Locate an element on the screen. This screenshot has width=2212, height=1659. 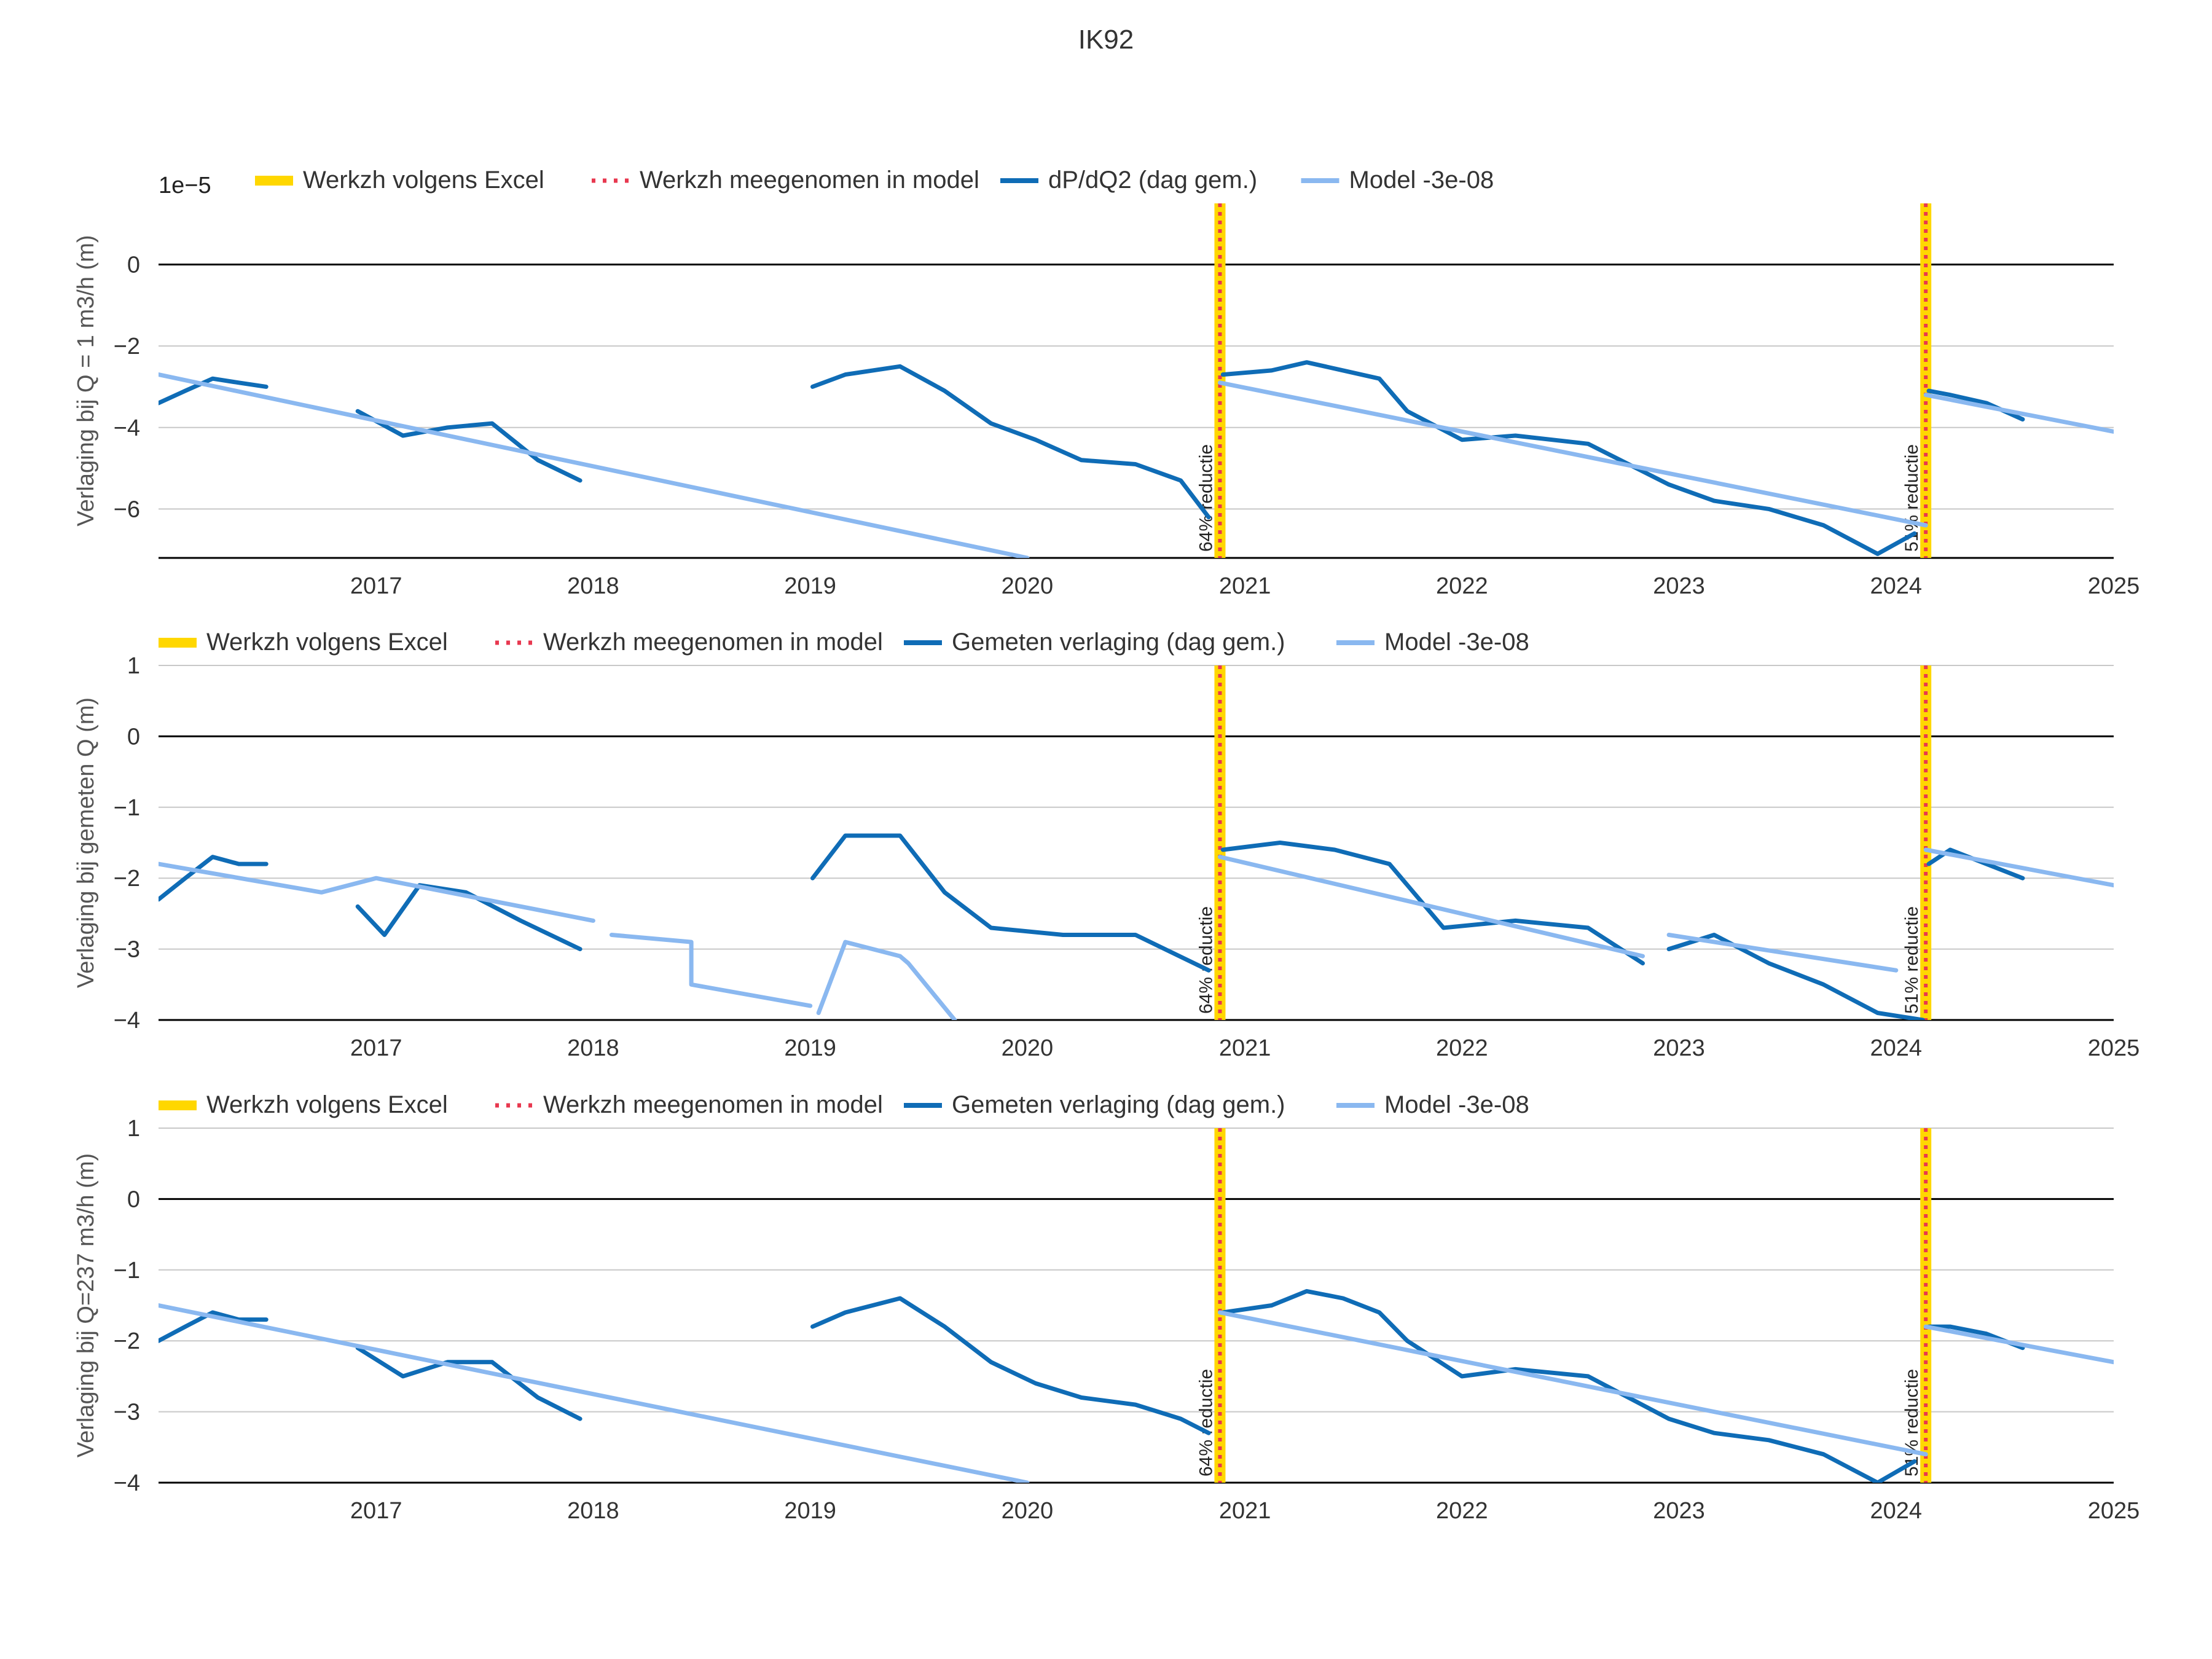
y-axis-title: Verlaging bij Q=237 m3/h (m) is located at coordinates (86, 1305).